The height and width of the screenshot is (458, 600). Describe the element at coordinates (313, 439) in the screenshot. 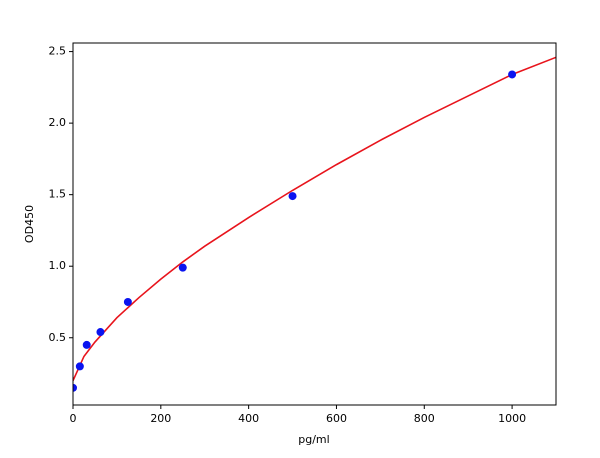

I see `x-axis-label: pg/ml` at that location.